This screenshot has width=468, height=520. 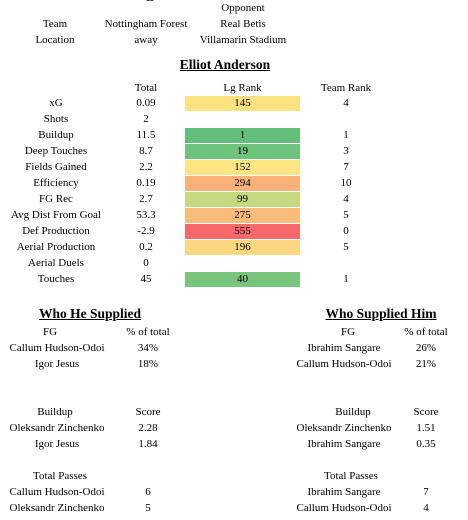 I want to click on player-name: Elliot Anderson, so click(x=225, y=64).